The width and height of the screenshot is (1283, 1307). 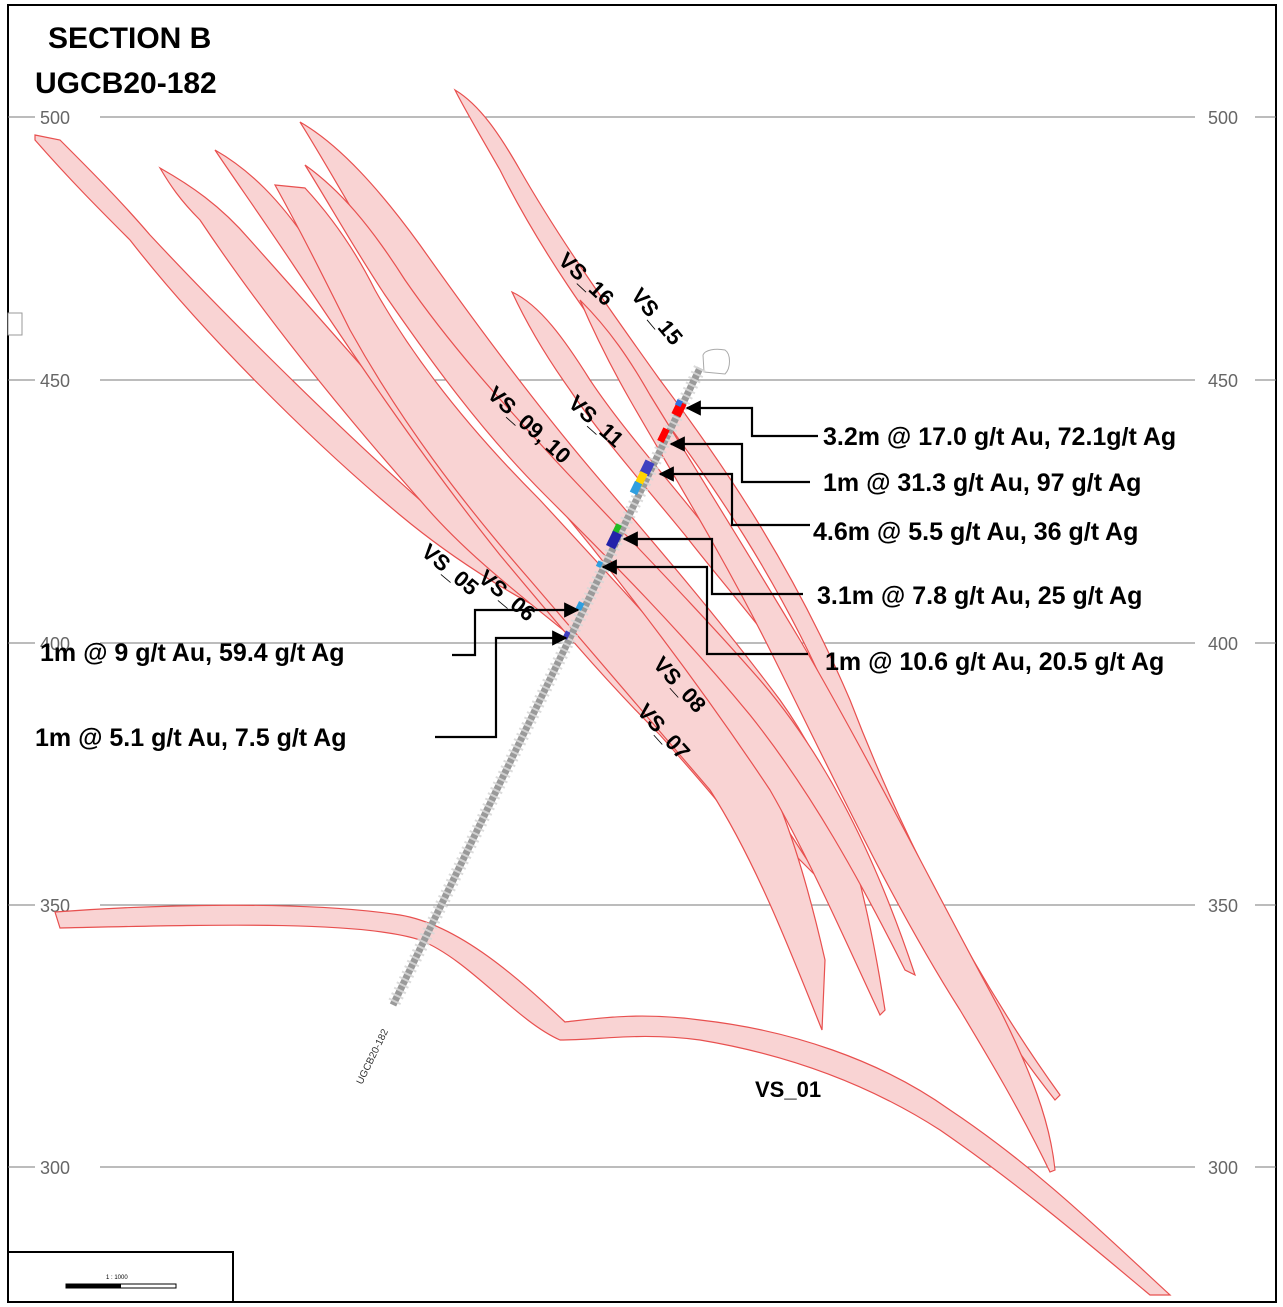 I want to click on intercept-label-2: 1m @ 31.3 g/t Au, 97 g/t Ag, so click(x=982, y=483).